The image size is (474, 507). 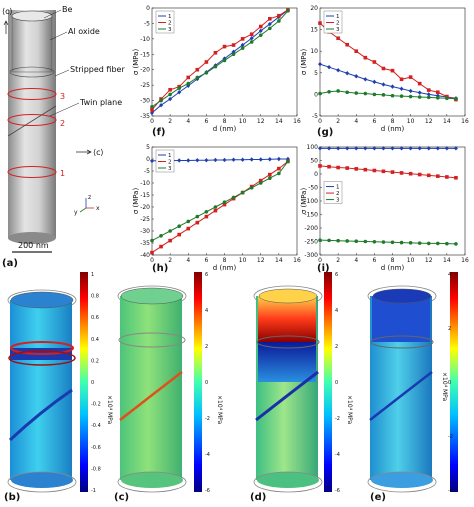 What do you see at coordinates (314, 51) in the screenshot?
I see `y-tick-label: 10` at bounding box center [314, 51].